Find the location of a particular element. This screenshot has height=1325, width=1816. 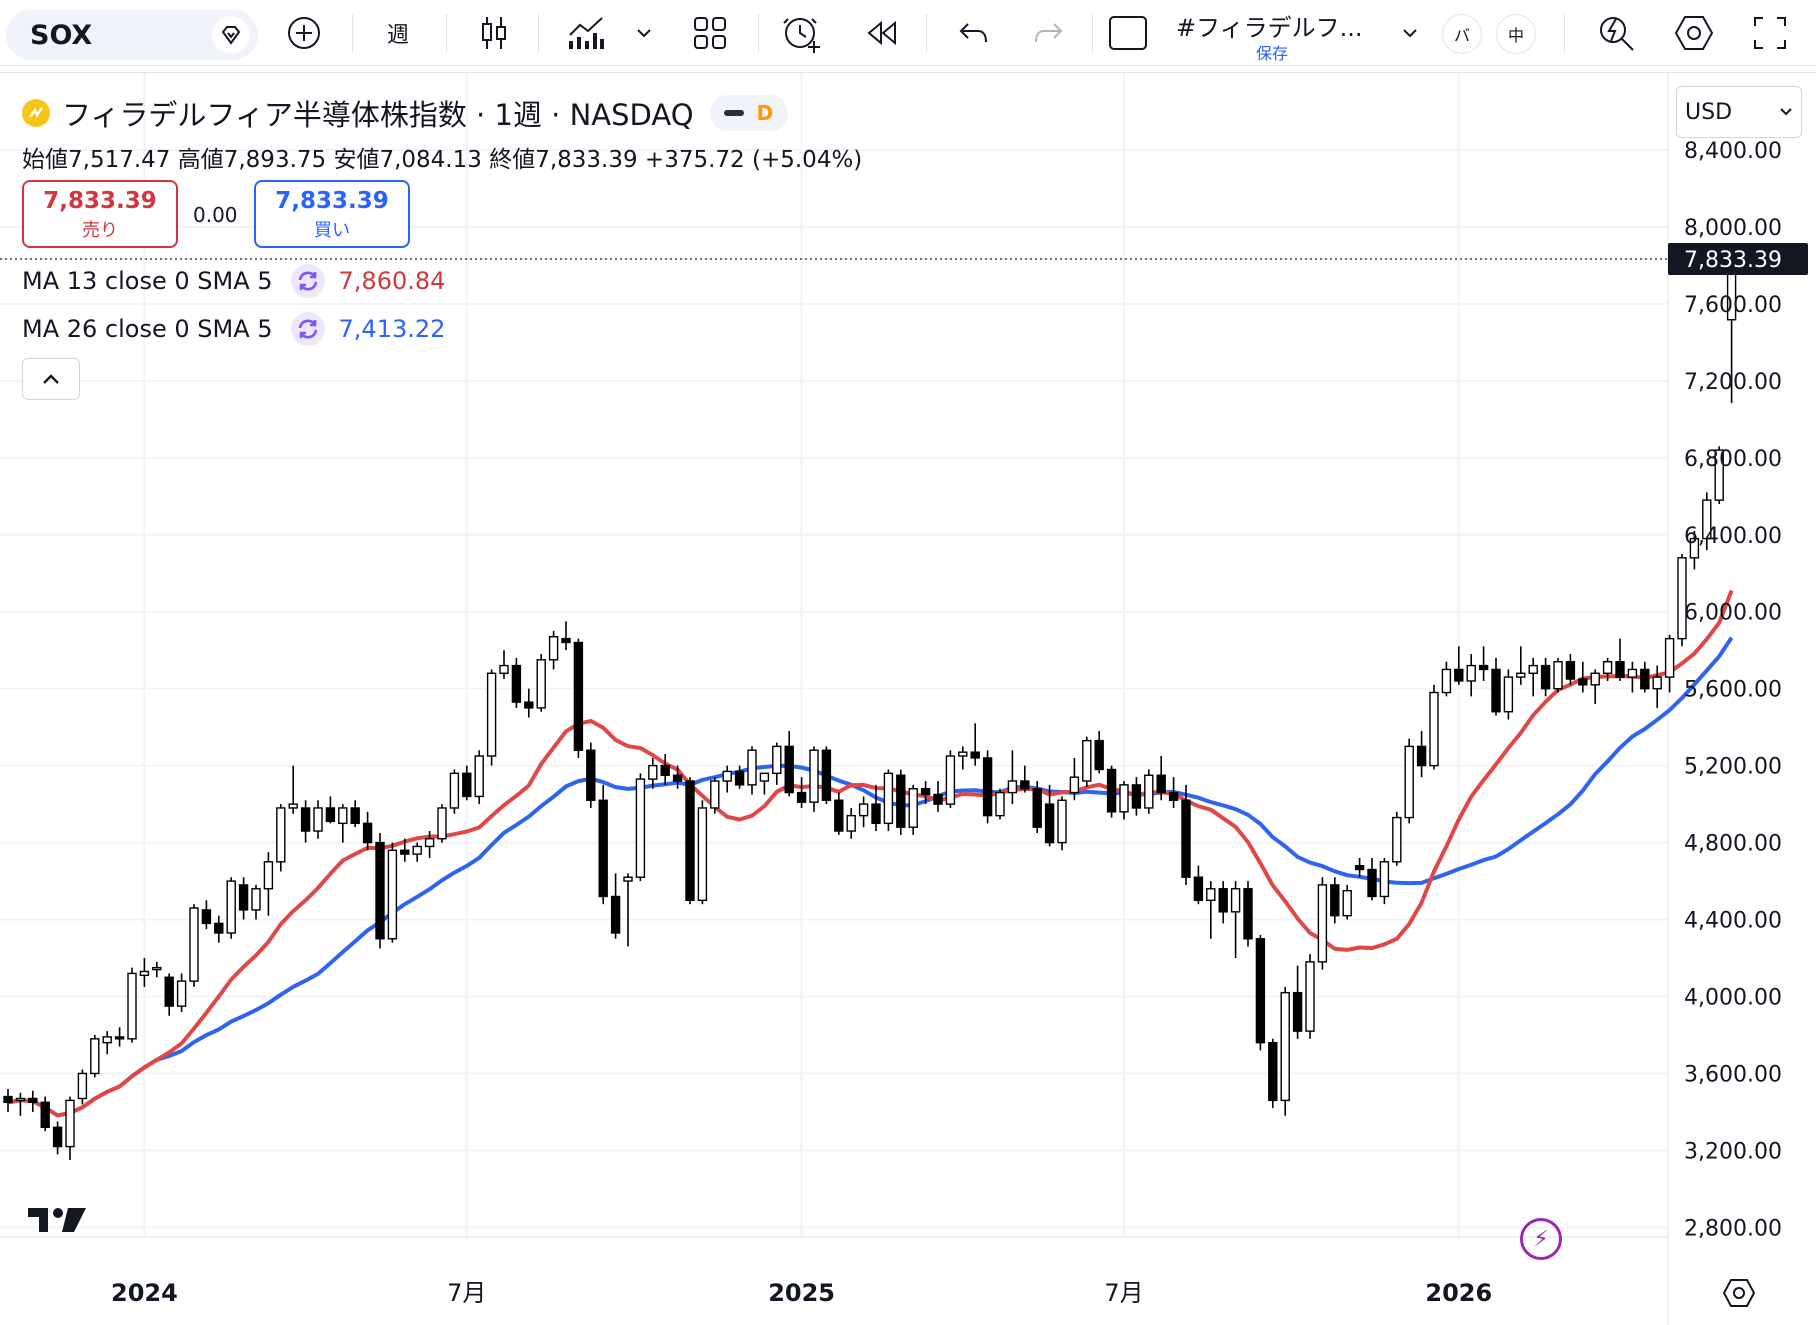

legend-title-row: フィラデルフィア半導体株指数 · 1週 · NASDAQ D is located at coordinates (405, 113).